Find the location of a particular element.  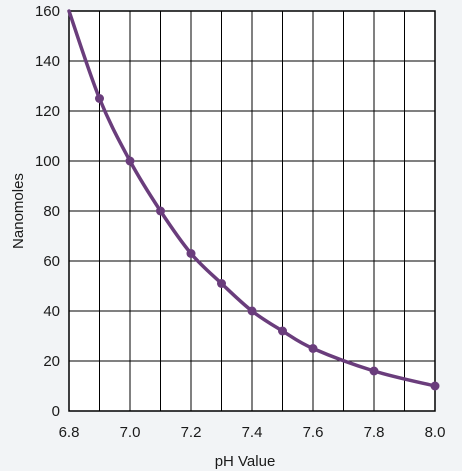

y-tick-label: 140 is located at coordinates (47, 61).